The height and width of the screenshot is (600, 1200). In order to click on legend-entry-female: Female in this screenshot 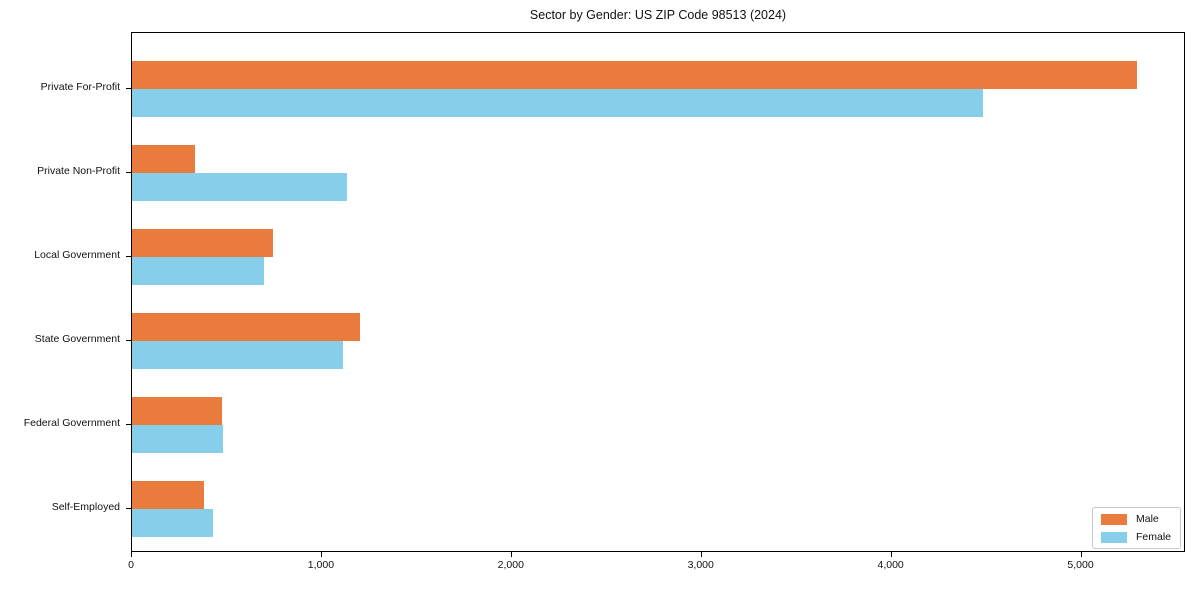, I will do `click(1135, 537)`.